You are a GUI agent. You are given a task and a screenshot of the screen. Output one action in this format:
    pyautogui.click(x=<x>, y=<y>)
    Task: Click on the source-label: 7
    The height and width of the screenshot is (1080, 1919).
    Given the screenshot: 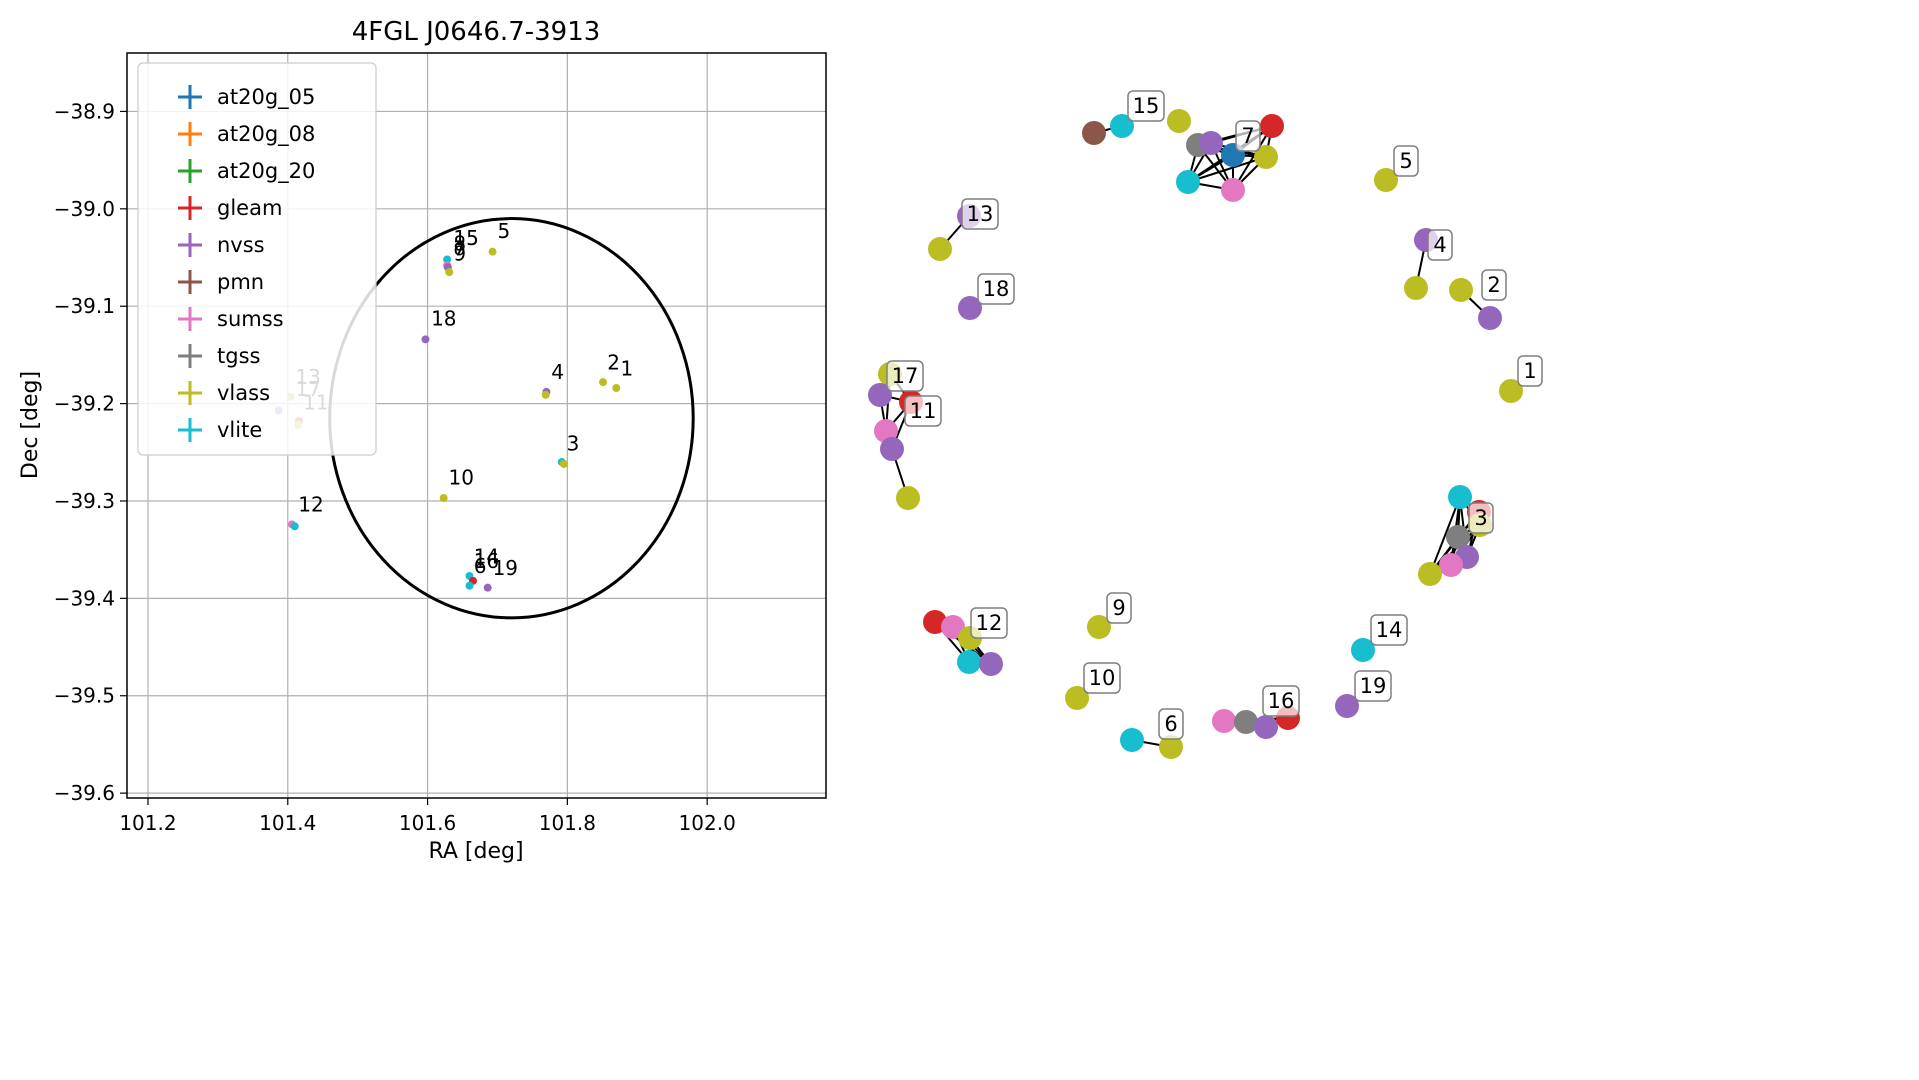 What is the action you would take?
    pyautogui.click(x=459, y=249)
    